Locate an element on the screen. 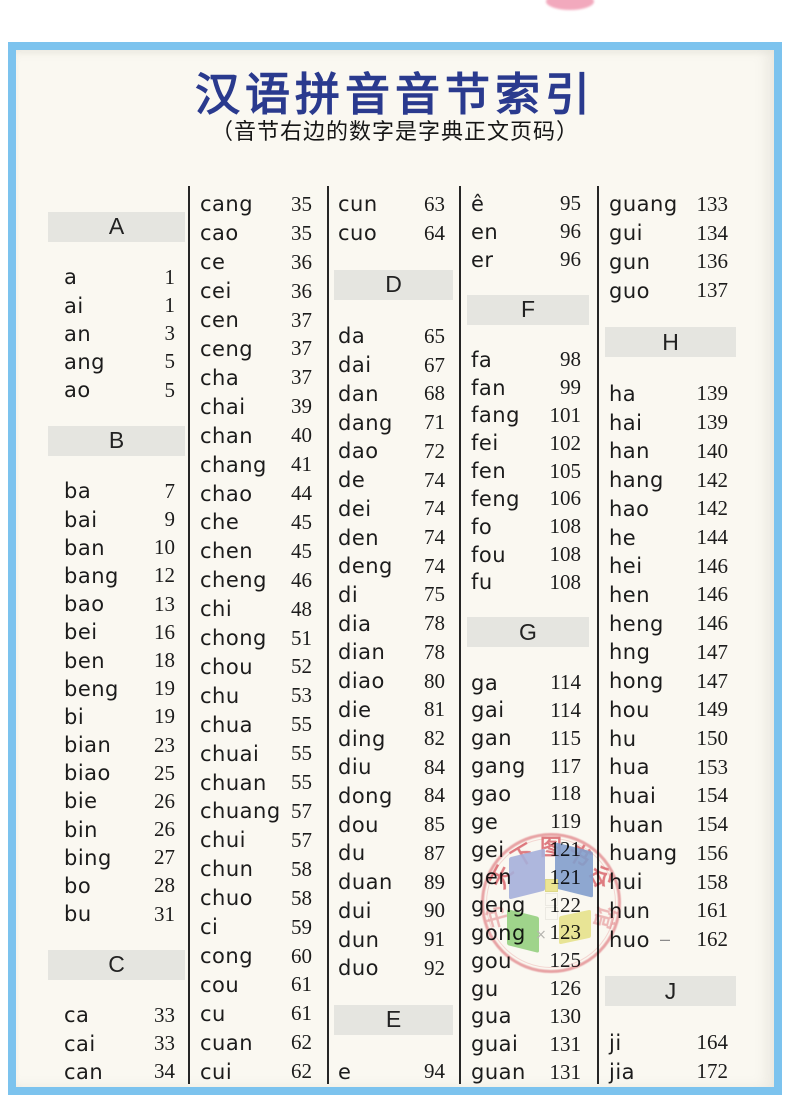 This screenshot has height=1103, width=790. page-number: 89 is located at coordinates (434, 881).